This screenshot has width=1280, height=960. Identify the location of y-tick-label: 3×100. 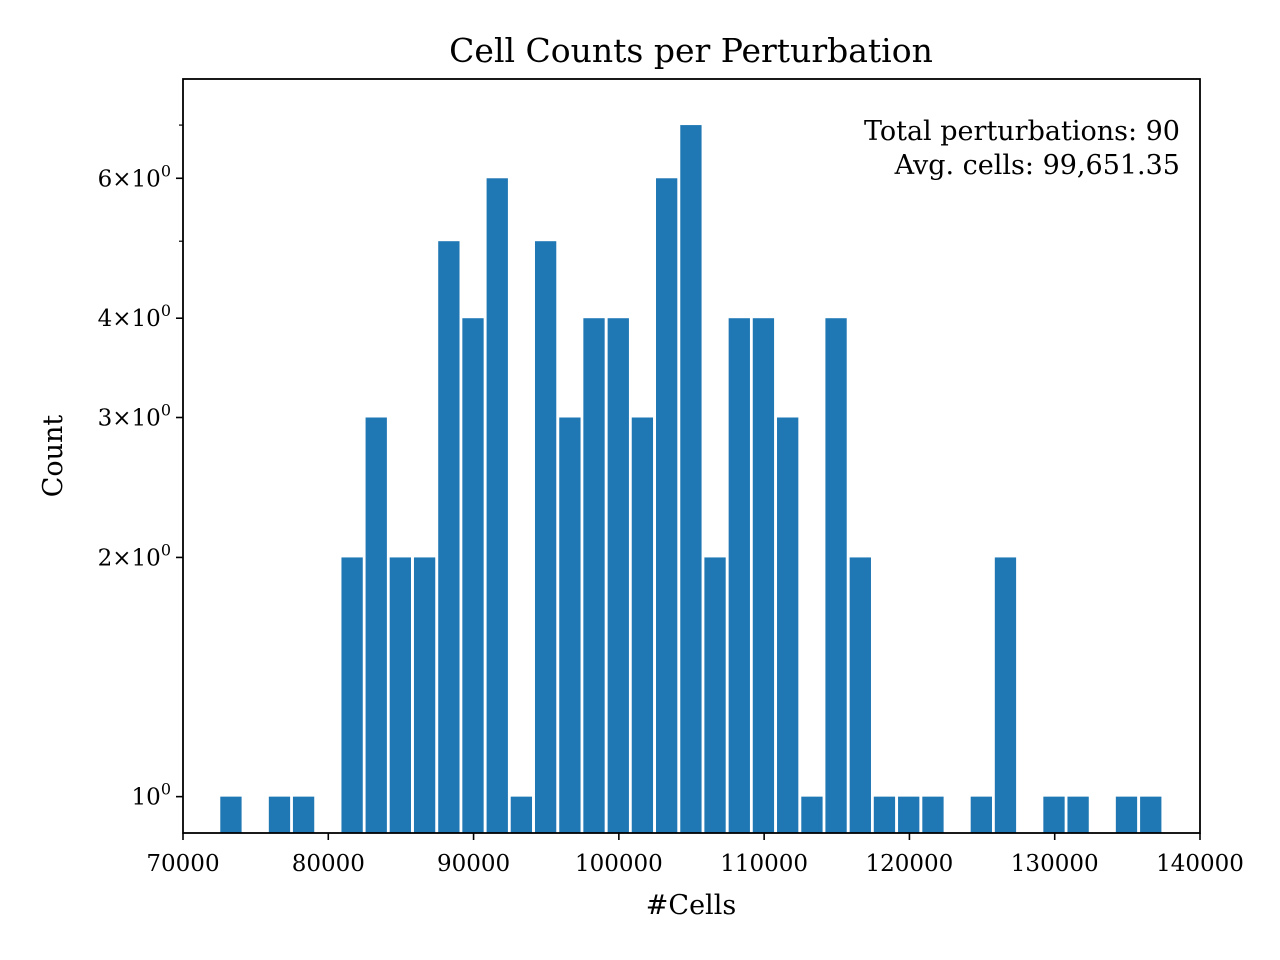
(134, 415).